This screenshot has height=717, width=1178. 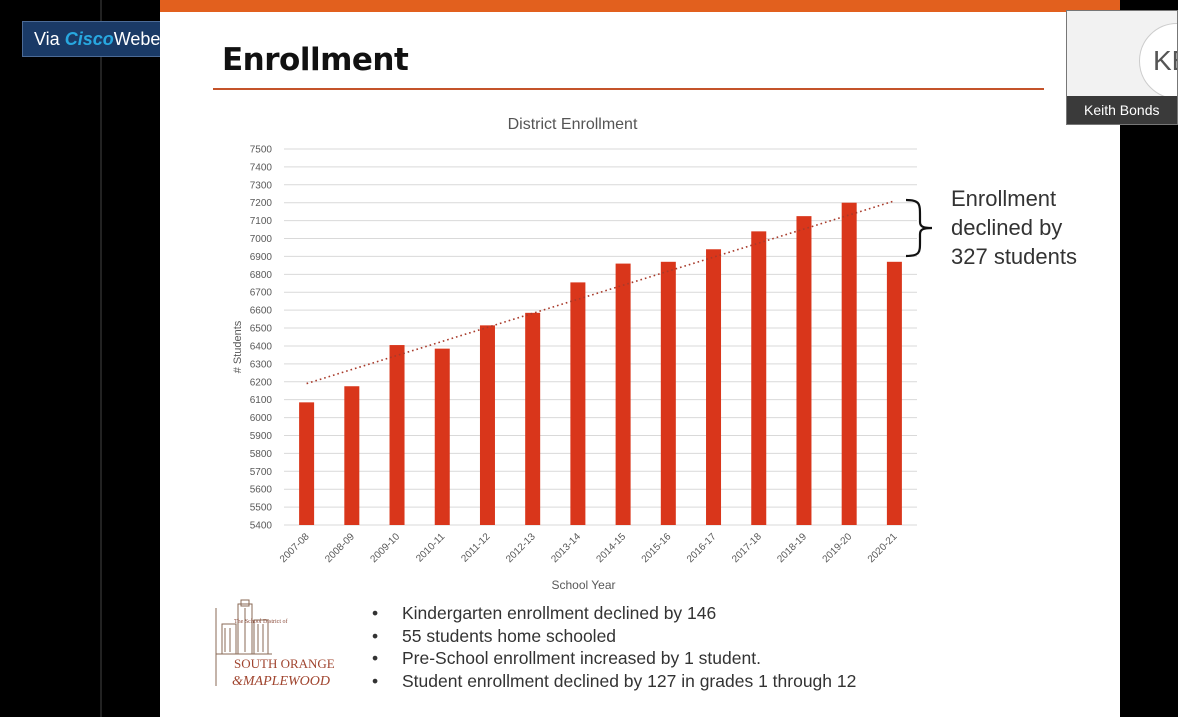 What do you see at coordinates (261, 526) in the screenshot?
I see `y-tick-label: 5400` at bounding box center [261, 526].